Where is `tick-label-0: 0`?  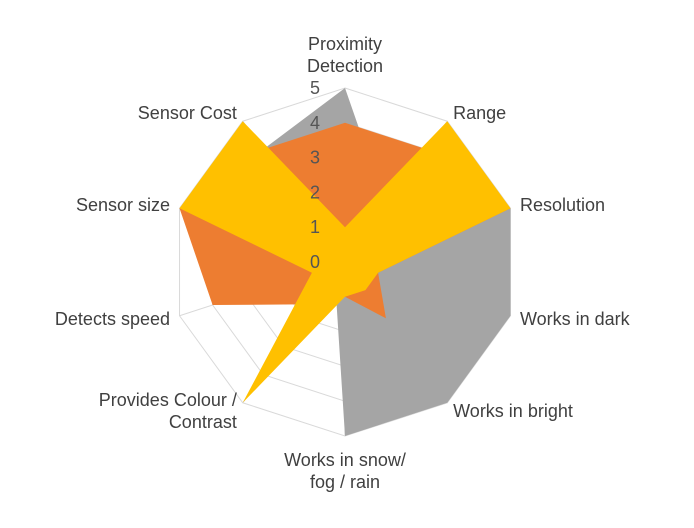 tick-label-0: 0 is located at coordinates (315, 262).